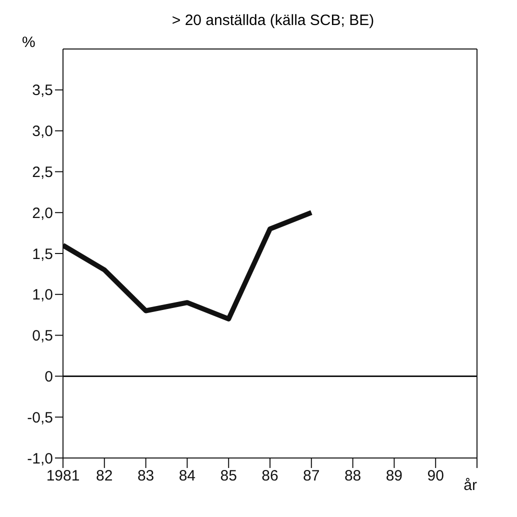  I want to click on x-tick-label: 83, so click(145, 476).